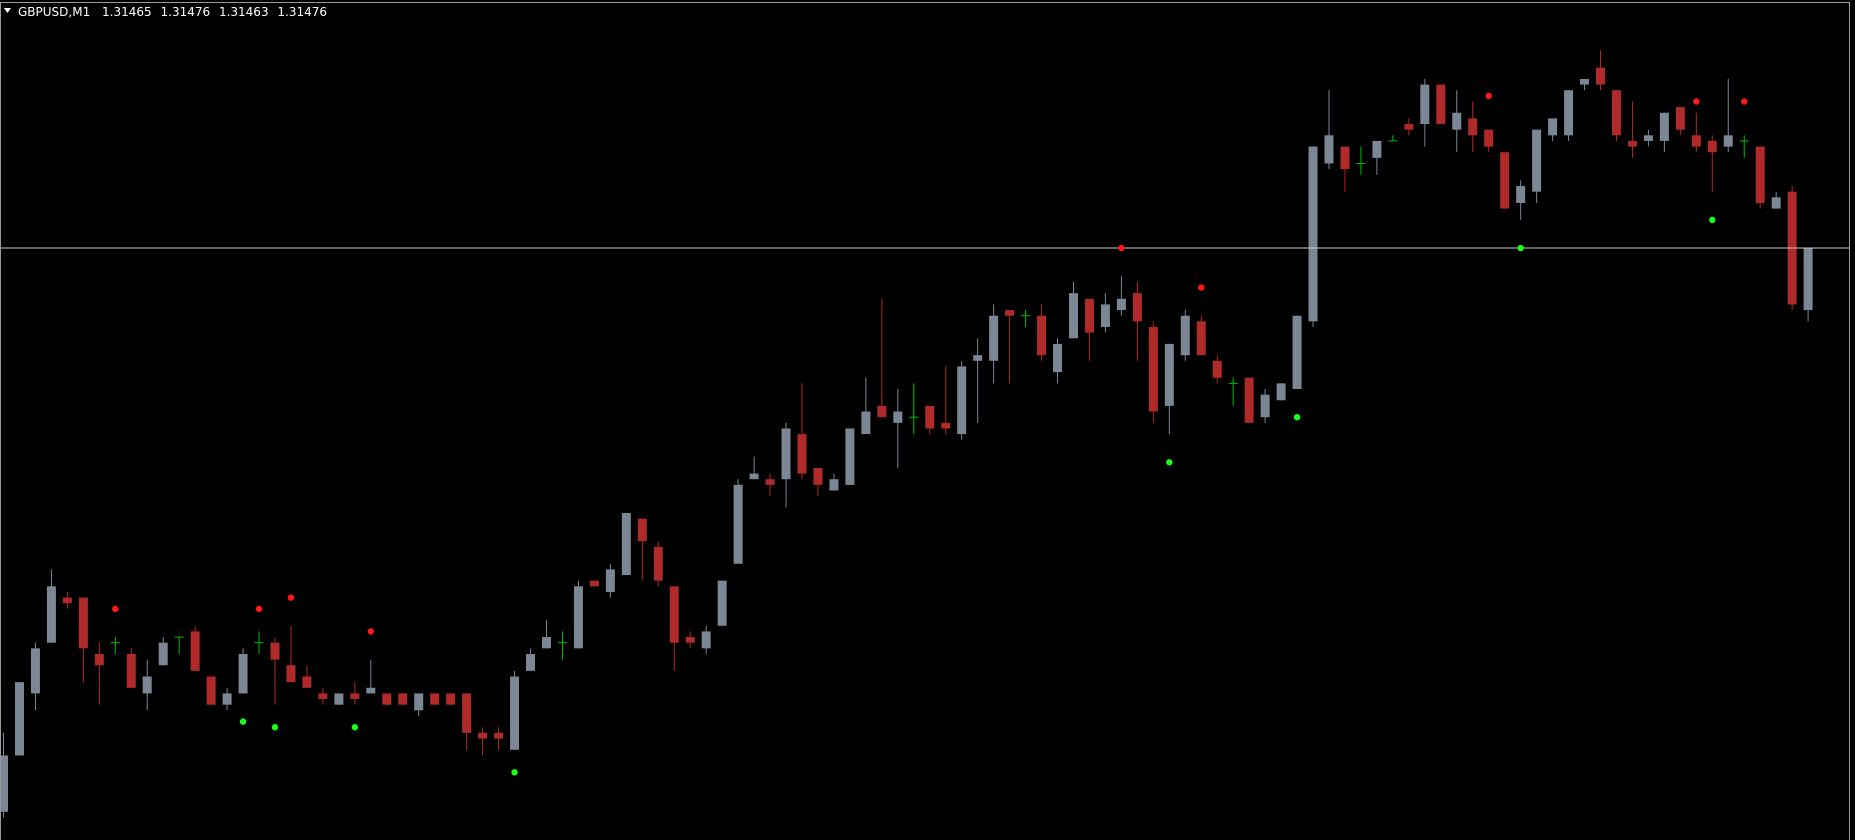  What do you see at coordinates (7, 10) in the screenshot?
I see `menu-arrow` at bounding box center [7, 10].